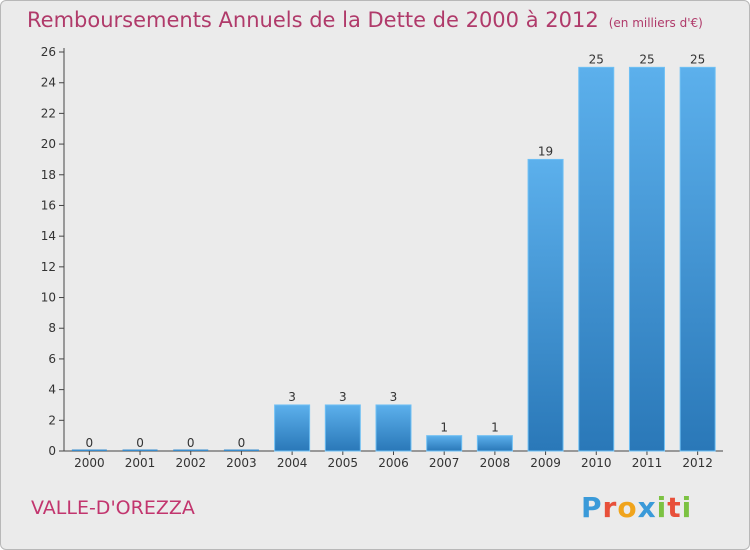 This screenshot has width=750, height=550. What do you see at coordinates (655, 23) in the screenshot?
I see `chart-unit: (en milliers d'€)` at bounding box center [655, 23].